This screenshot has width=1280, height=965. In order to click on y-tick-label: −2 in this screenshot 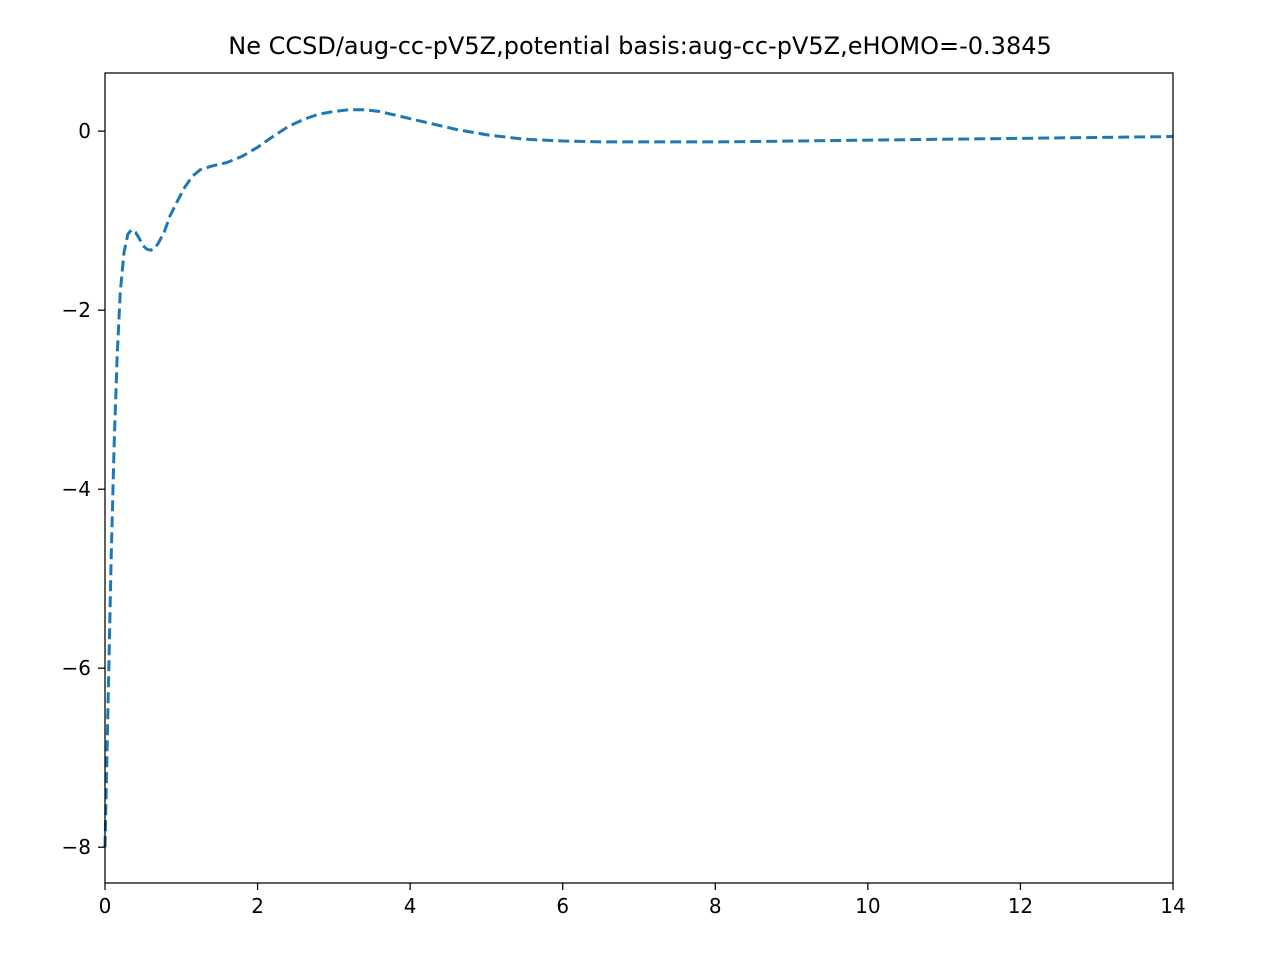, I will do `click(76, 310)`.